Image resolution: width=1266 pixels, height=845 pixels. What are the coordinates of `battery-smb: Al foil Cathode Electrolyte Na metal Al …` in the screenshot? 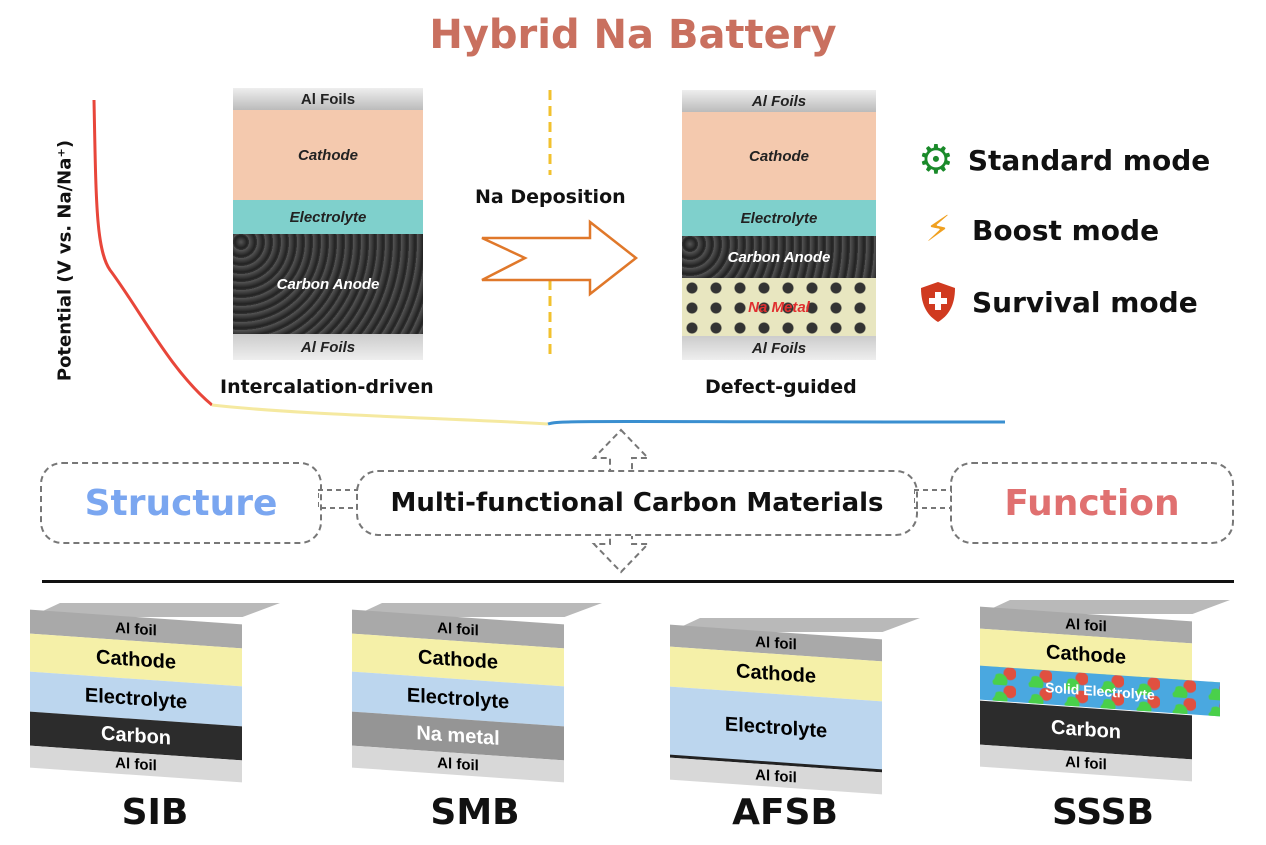 It's located at (477, 693).